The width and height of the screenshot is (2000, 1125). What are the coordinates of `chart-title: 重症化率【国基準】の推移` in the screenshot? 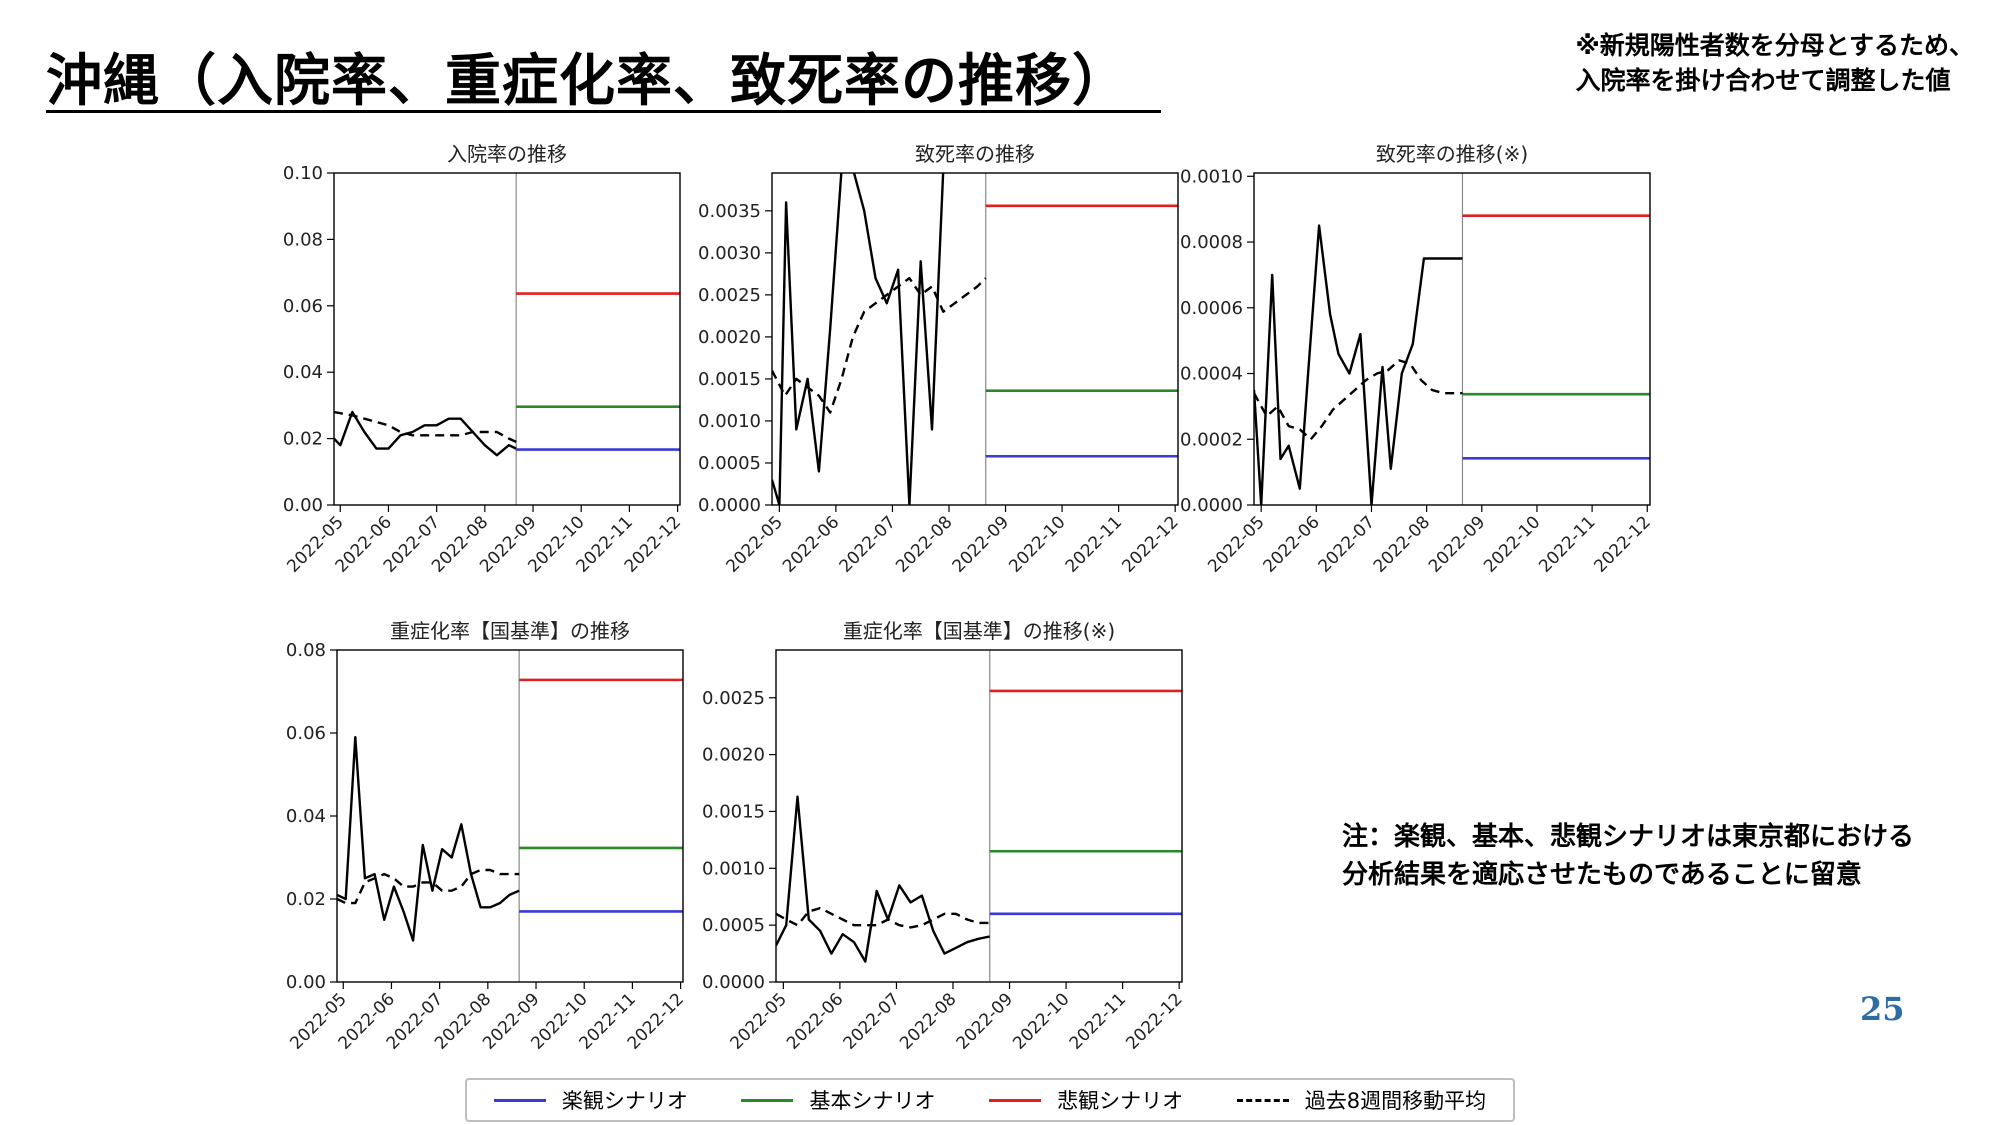 It's located at (510, 631).